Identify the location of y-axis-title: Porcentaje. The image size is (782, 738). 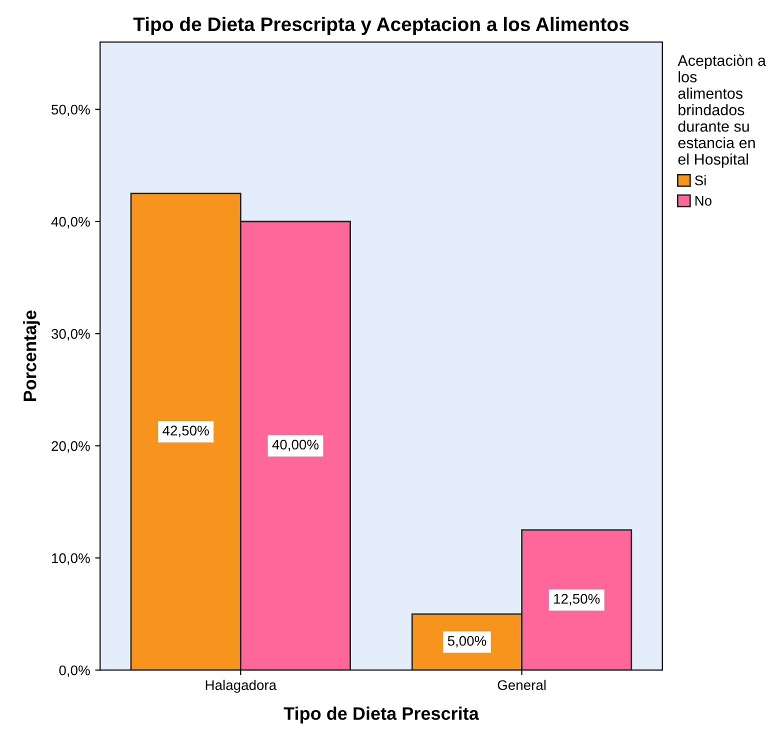
(31, 356).